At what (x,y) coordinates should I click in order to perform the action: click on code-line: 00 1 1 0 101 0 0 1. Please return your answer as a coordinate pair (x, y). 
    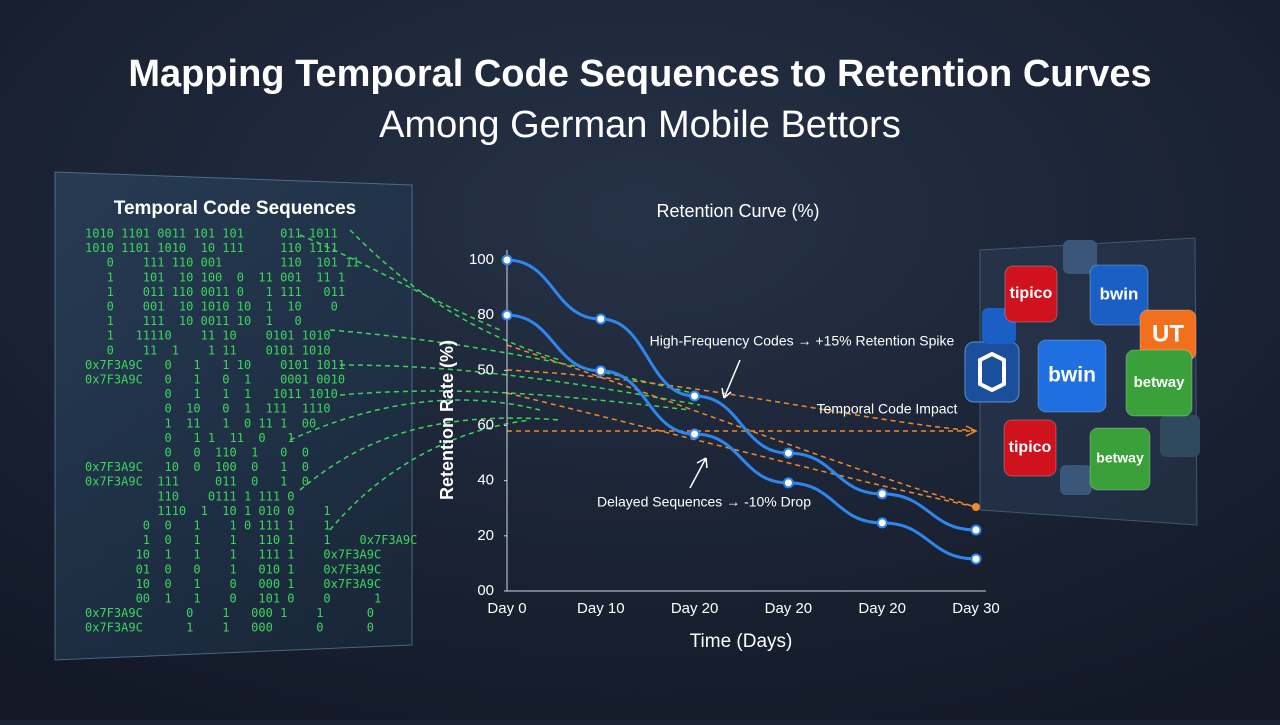
    Looking at the image, I should click on (233, 599).